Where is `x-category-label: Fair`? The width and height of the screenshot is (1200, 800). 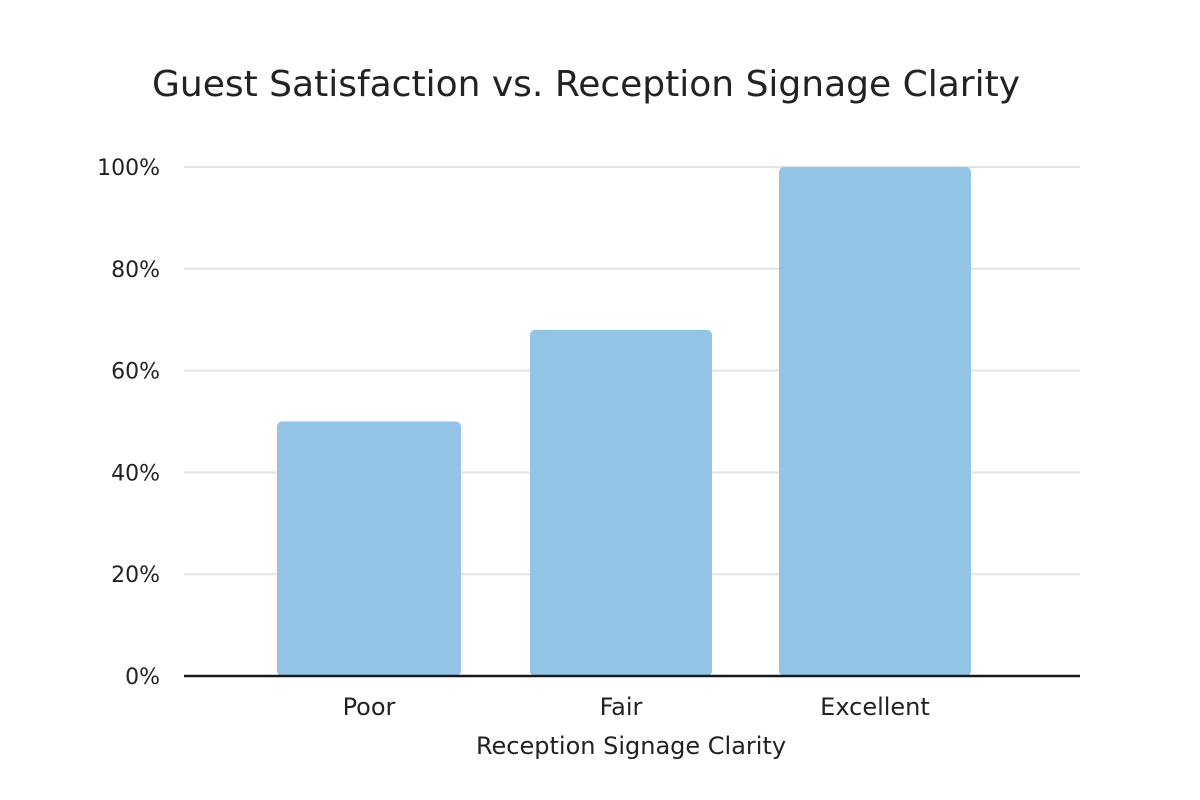 x-category-label: Fair is located at coordinates (621, 707).